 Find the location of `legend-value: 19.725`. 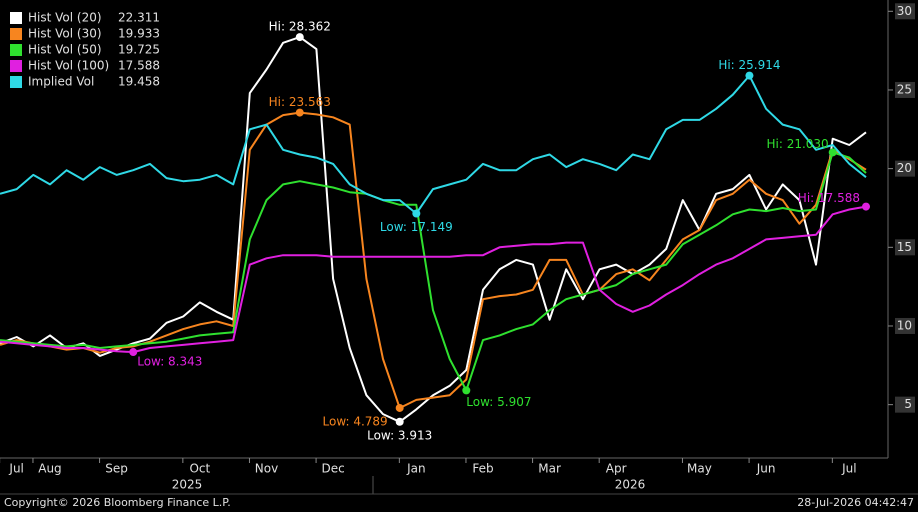

legend-value: 19.725 is located at coordinates (139, 50).